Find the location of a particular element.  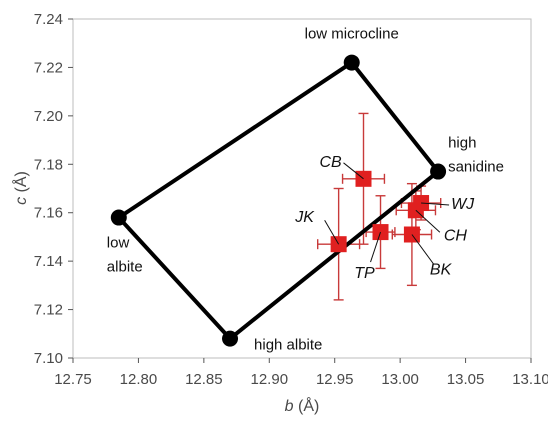

endmember-label-2: high albite is located at coordinates (288, 345).